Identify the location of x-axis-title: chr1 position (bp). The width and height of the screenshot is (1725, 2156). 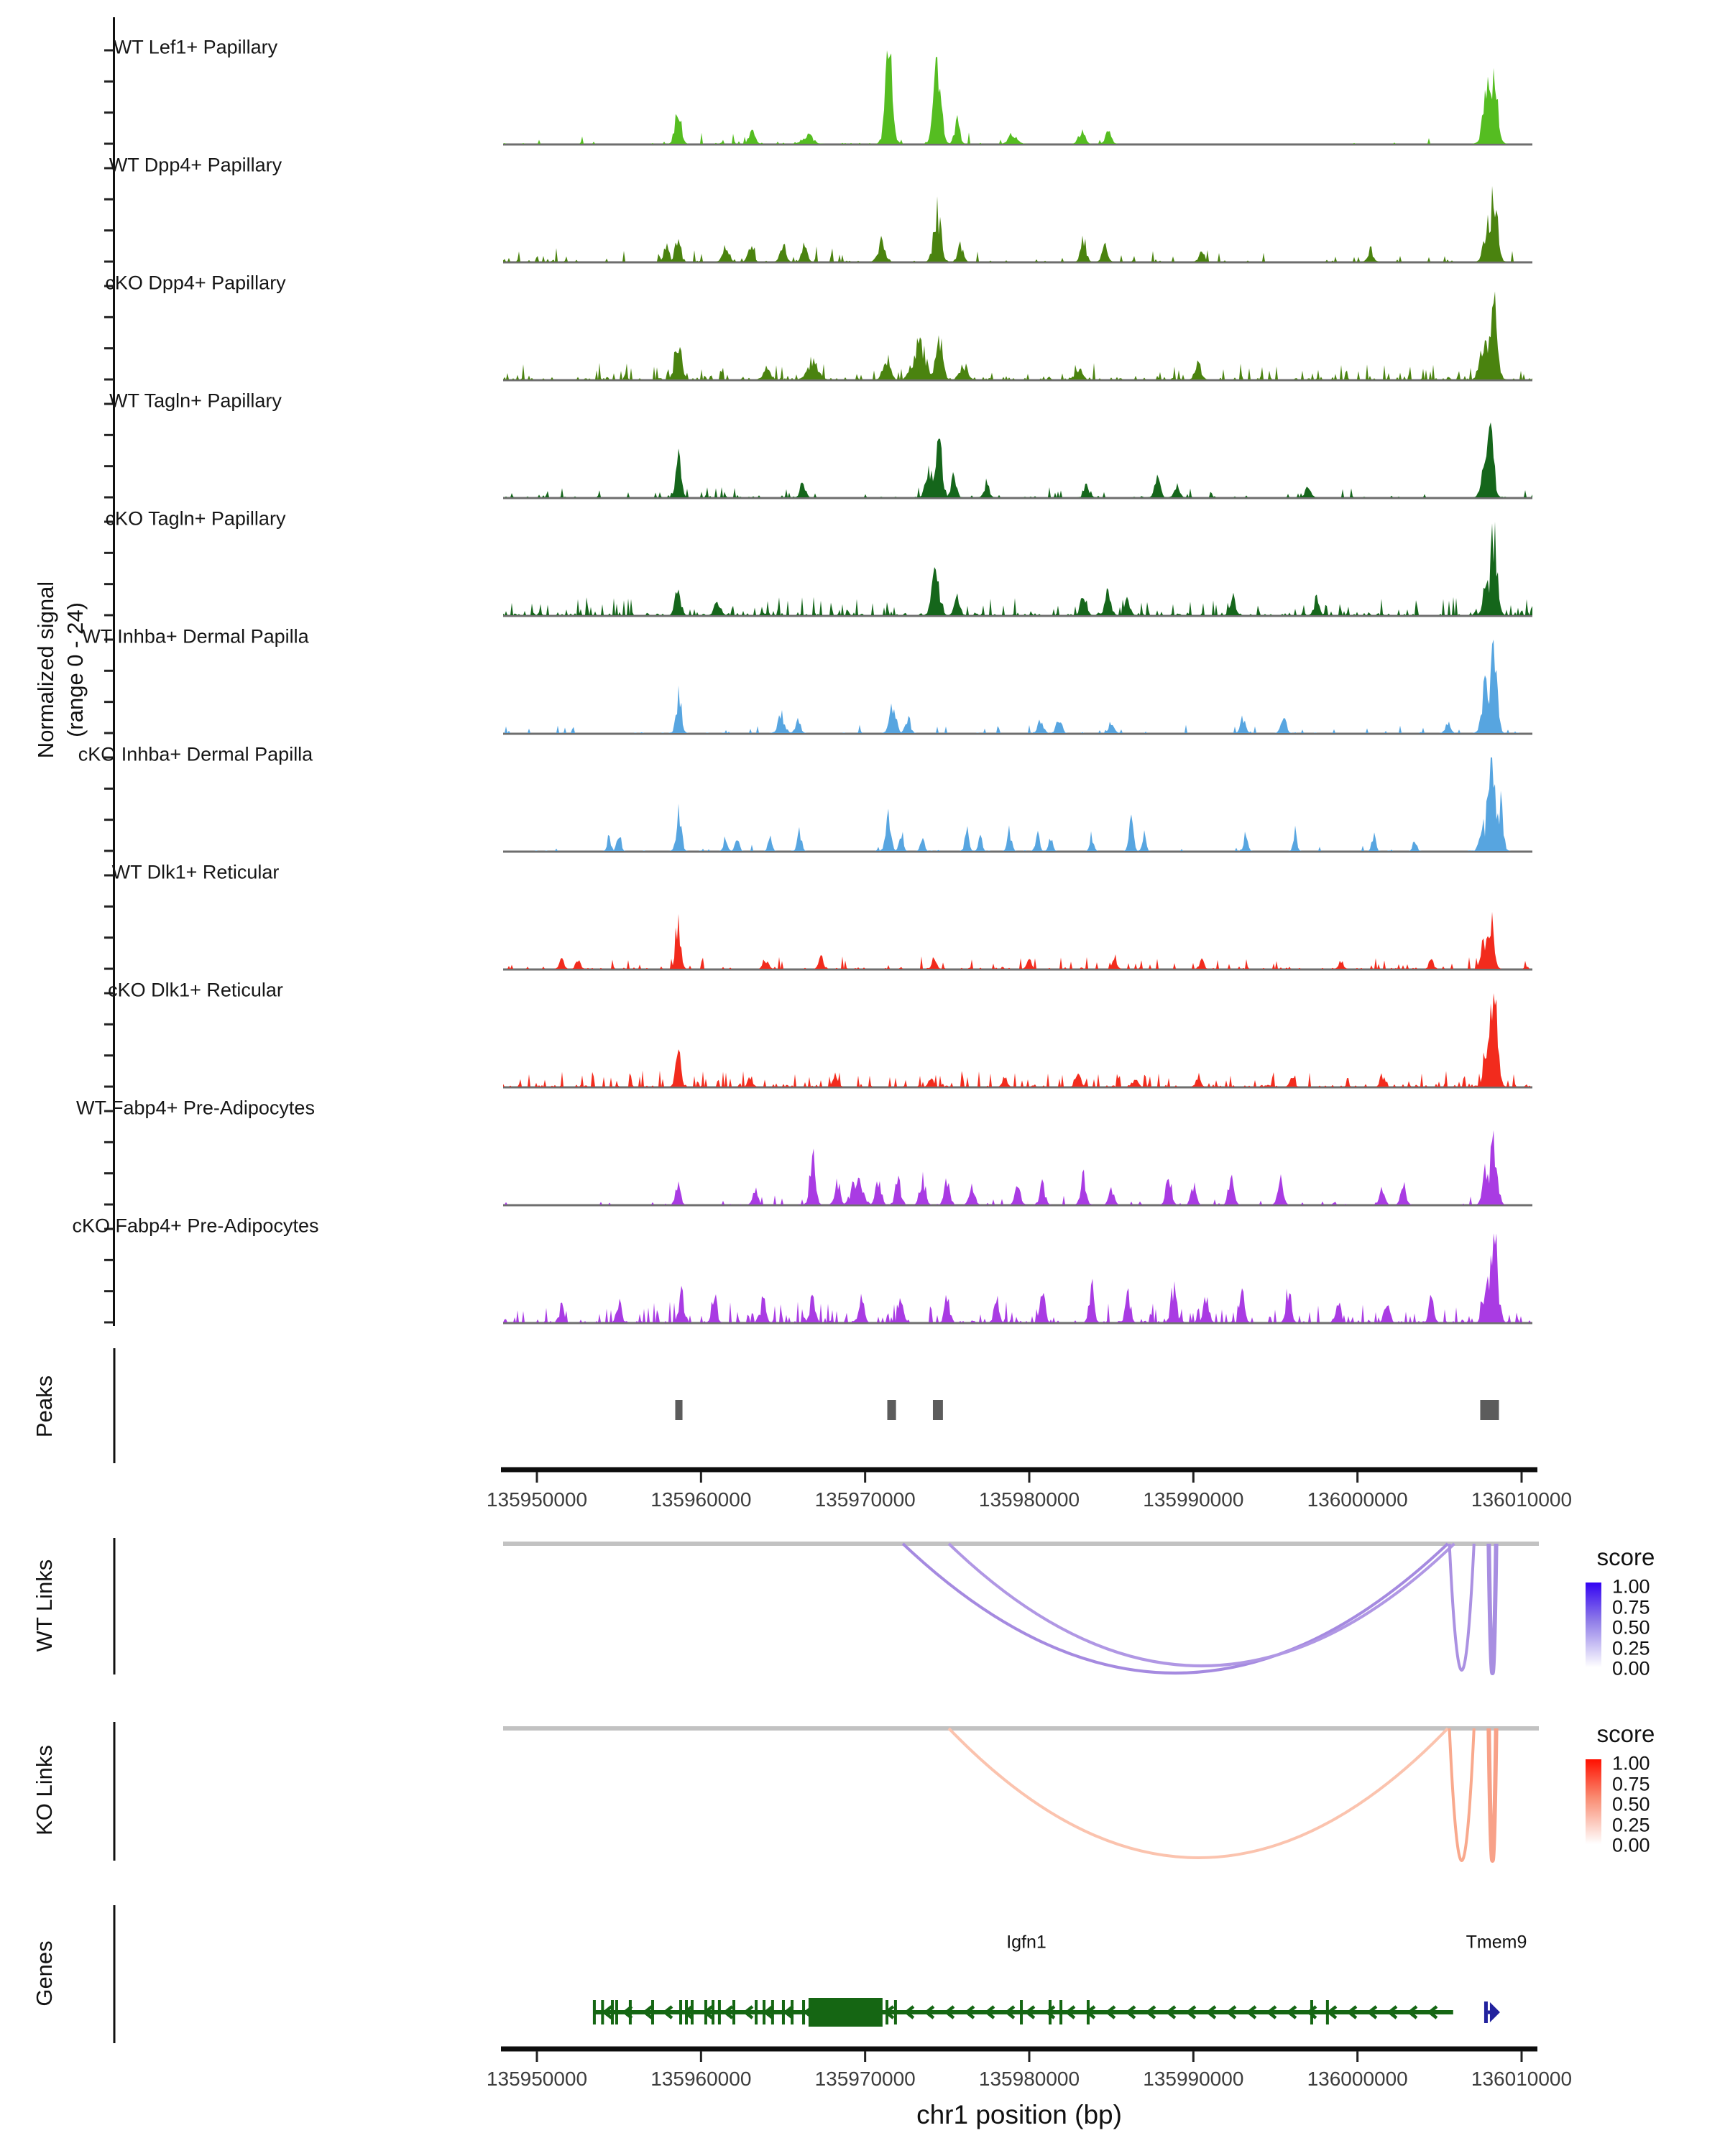
(1019, 2115).